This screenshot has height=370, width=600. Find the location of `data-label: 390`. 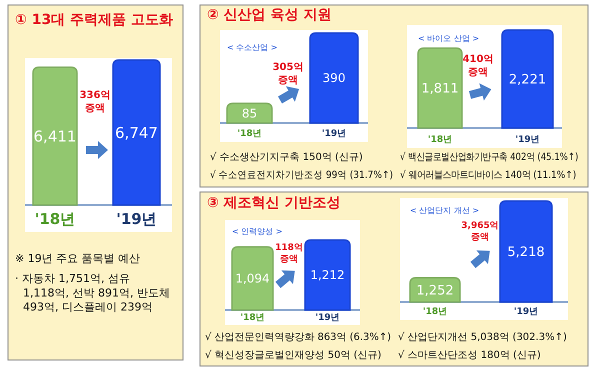

data-label: 390 is located at coordinates (334, 78).